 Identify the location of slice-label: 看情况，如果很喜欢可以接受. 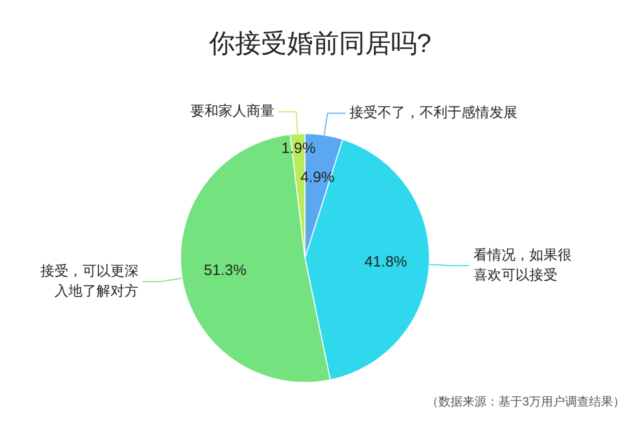
(522, 264).